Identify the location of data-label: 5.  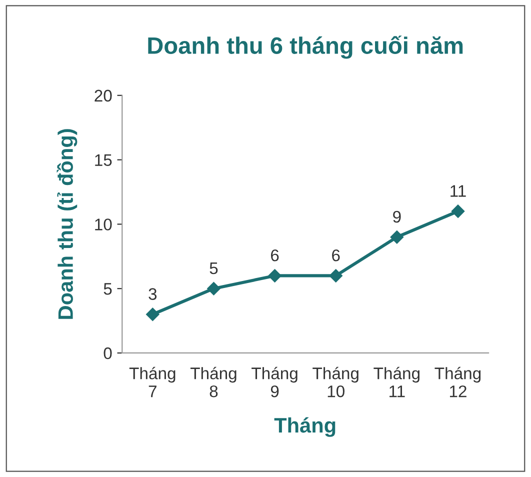
(214, 268).